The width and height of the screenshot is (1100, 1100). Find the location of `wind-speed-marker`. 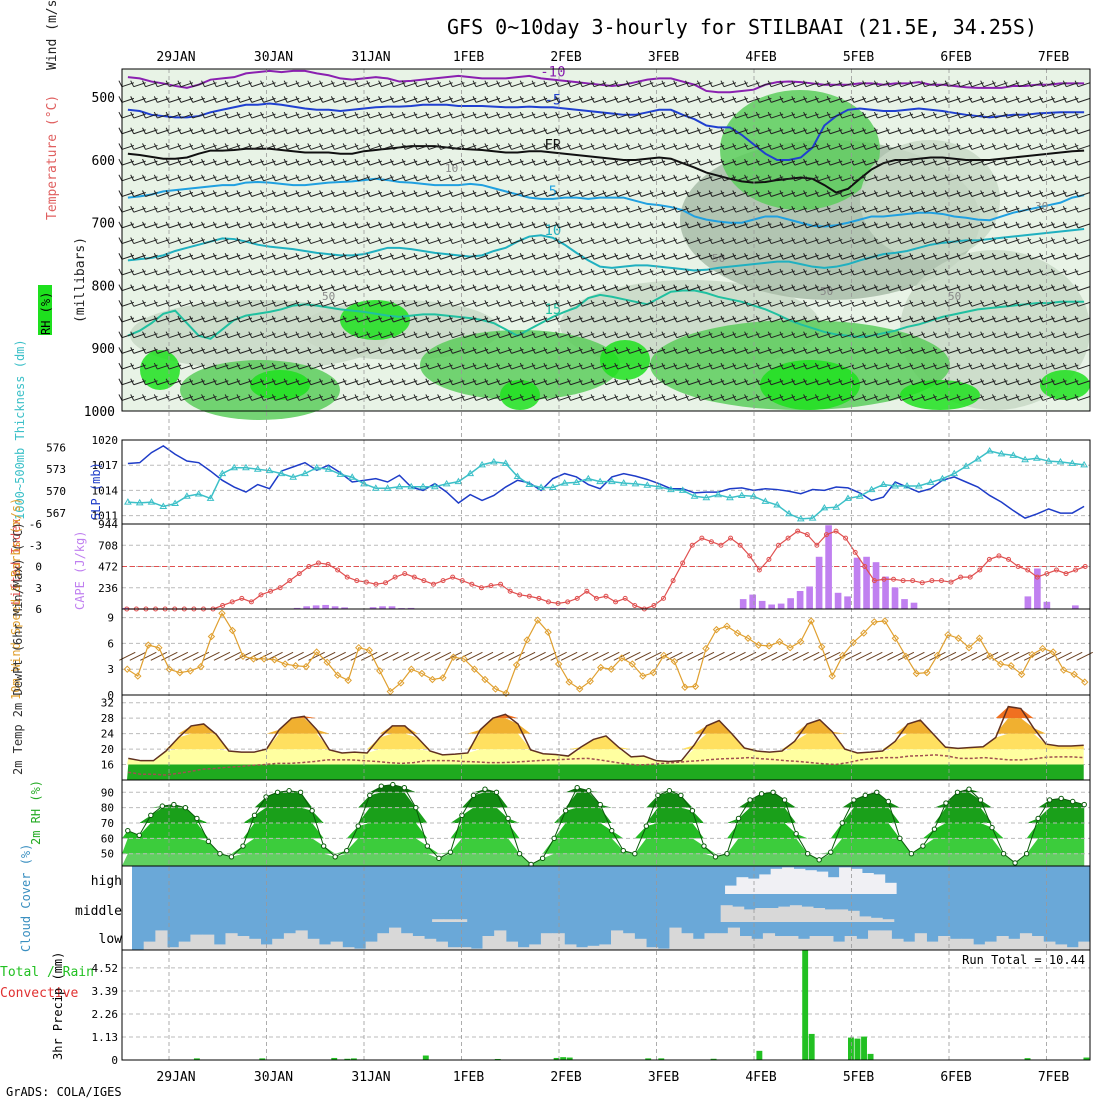

wind-speed-marker is located at coordinates (843, 655).